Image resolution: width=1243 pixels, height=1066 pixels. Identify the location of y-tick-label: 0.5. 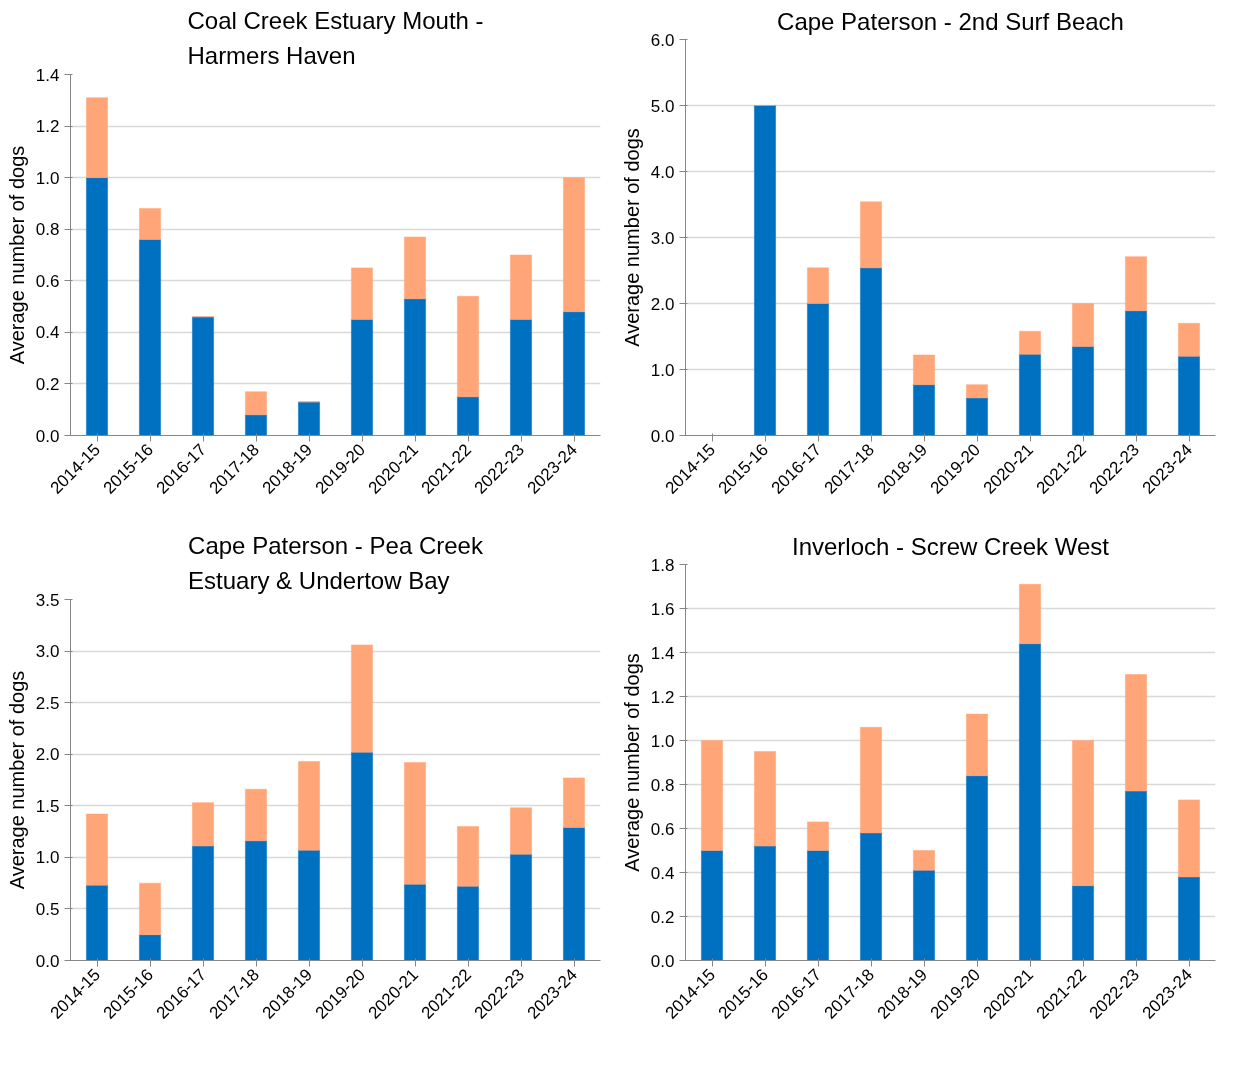
(47, 909).